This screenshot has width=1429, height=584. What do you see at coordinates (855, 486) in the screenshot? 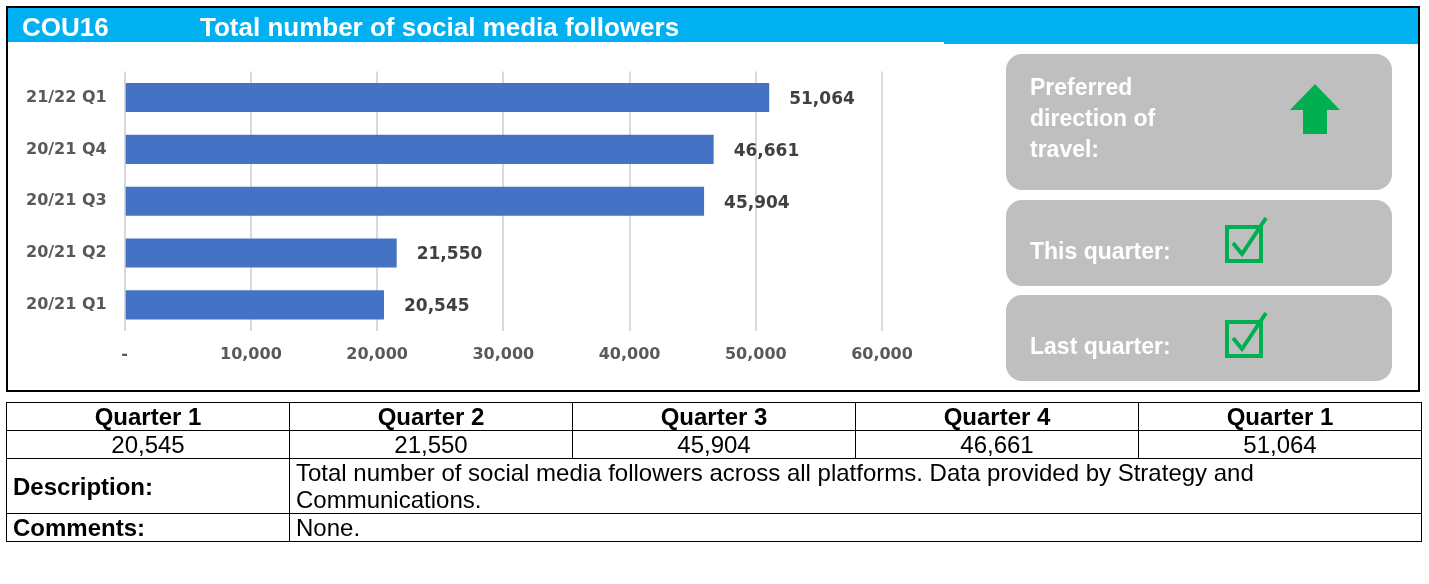
I see `text: Total number of social media followers across all platforms. Data provided by Strategy and Communications.` at bounding box center [855, 486].